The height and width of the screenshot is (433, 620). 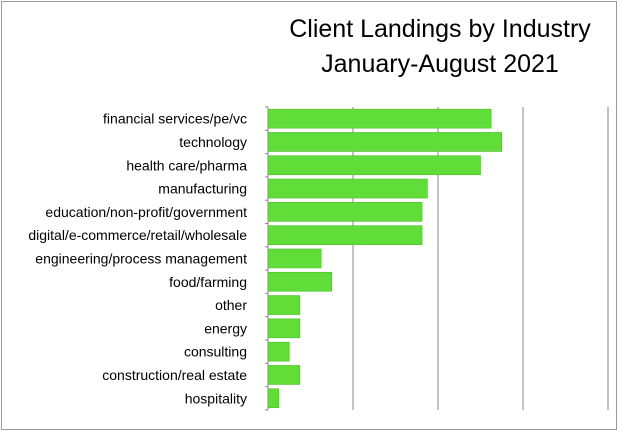 I want to click on category-label-11: construction/real estate, so click(x=174, y=375).